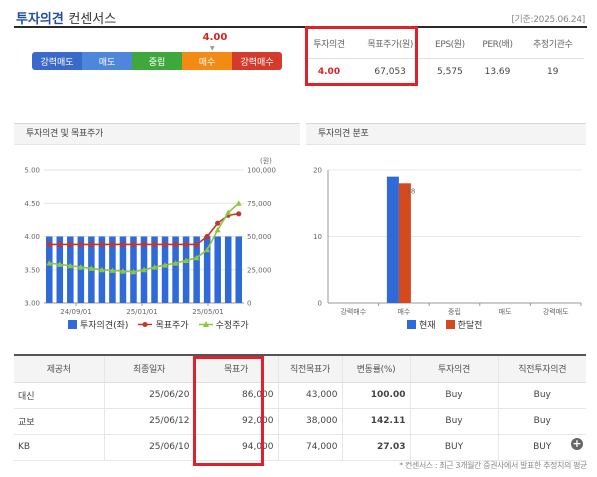 This screenshot has height=477, width=597. Describe the element at coordinates (497, 72) in the screenshot. I see `summary-per-value: 13.69` at that location.